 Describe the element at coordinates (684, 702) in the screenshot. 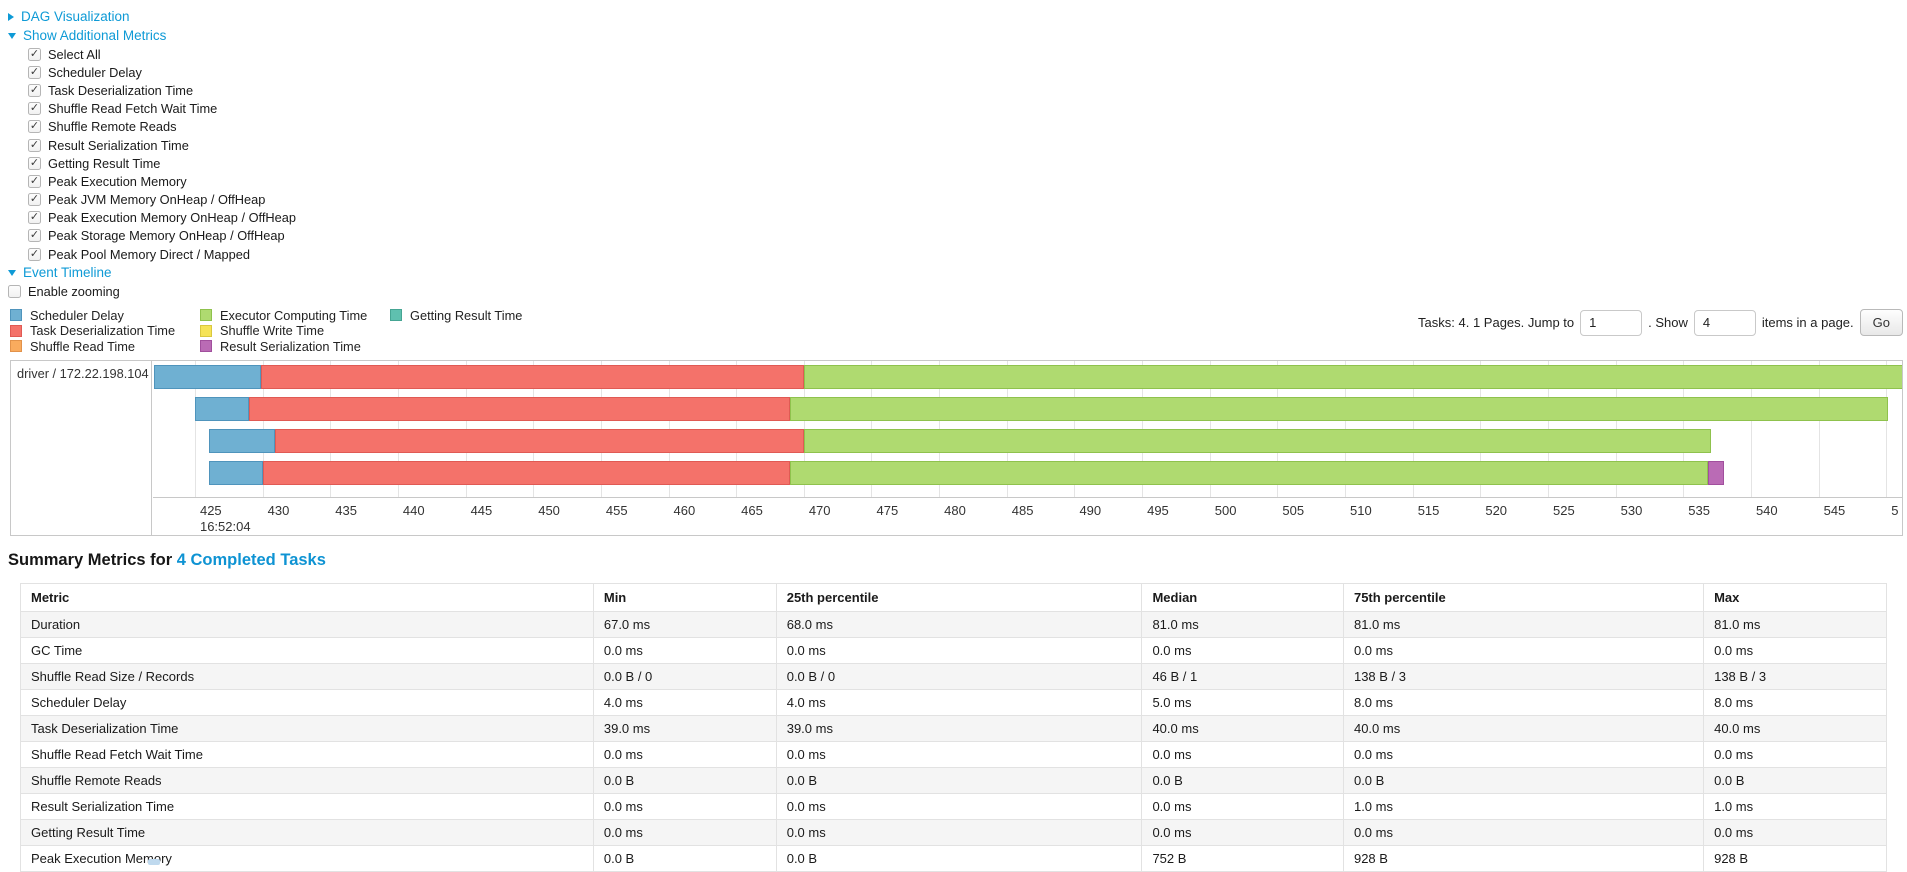

I see `value-cell: 4.0 ms` at that location.